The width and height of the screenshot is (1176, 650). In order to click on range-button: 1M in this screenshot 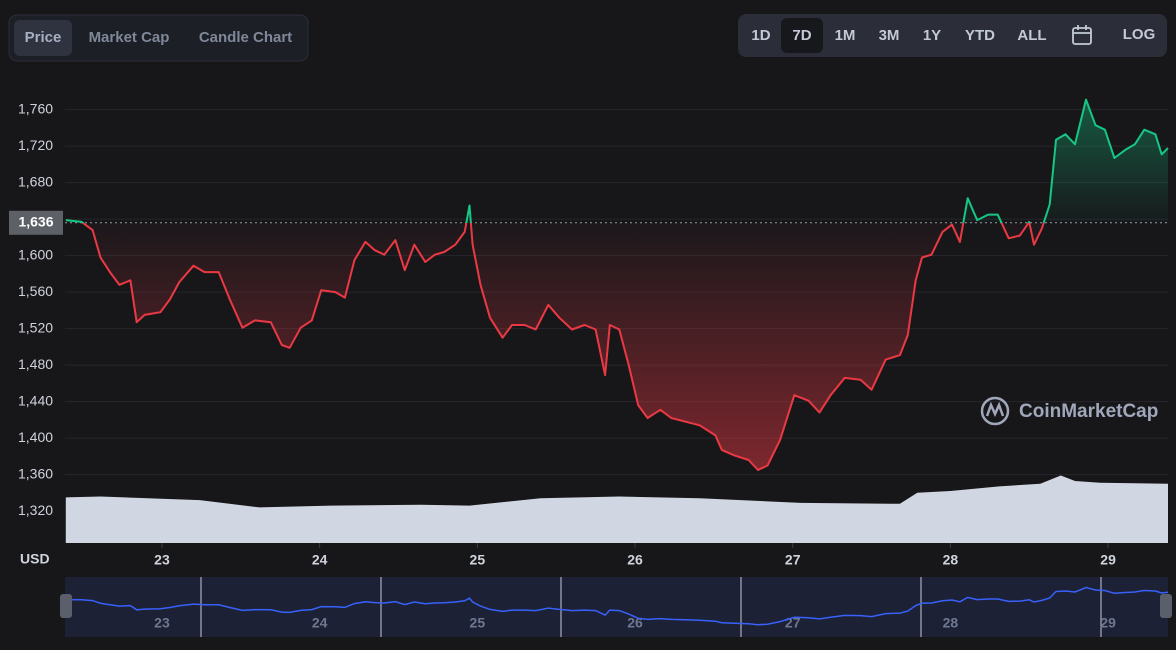, I will do `click(845, 35)`.